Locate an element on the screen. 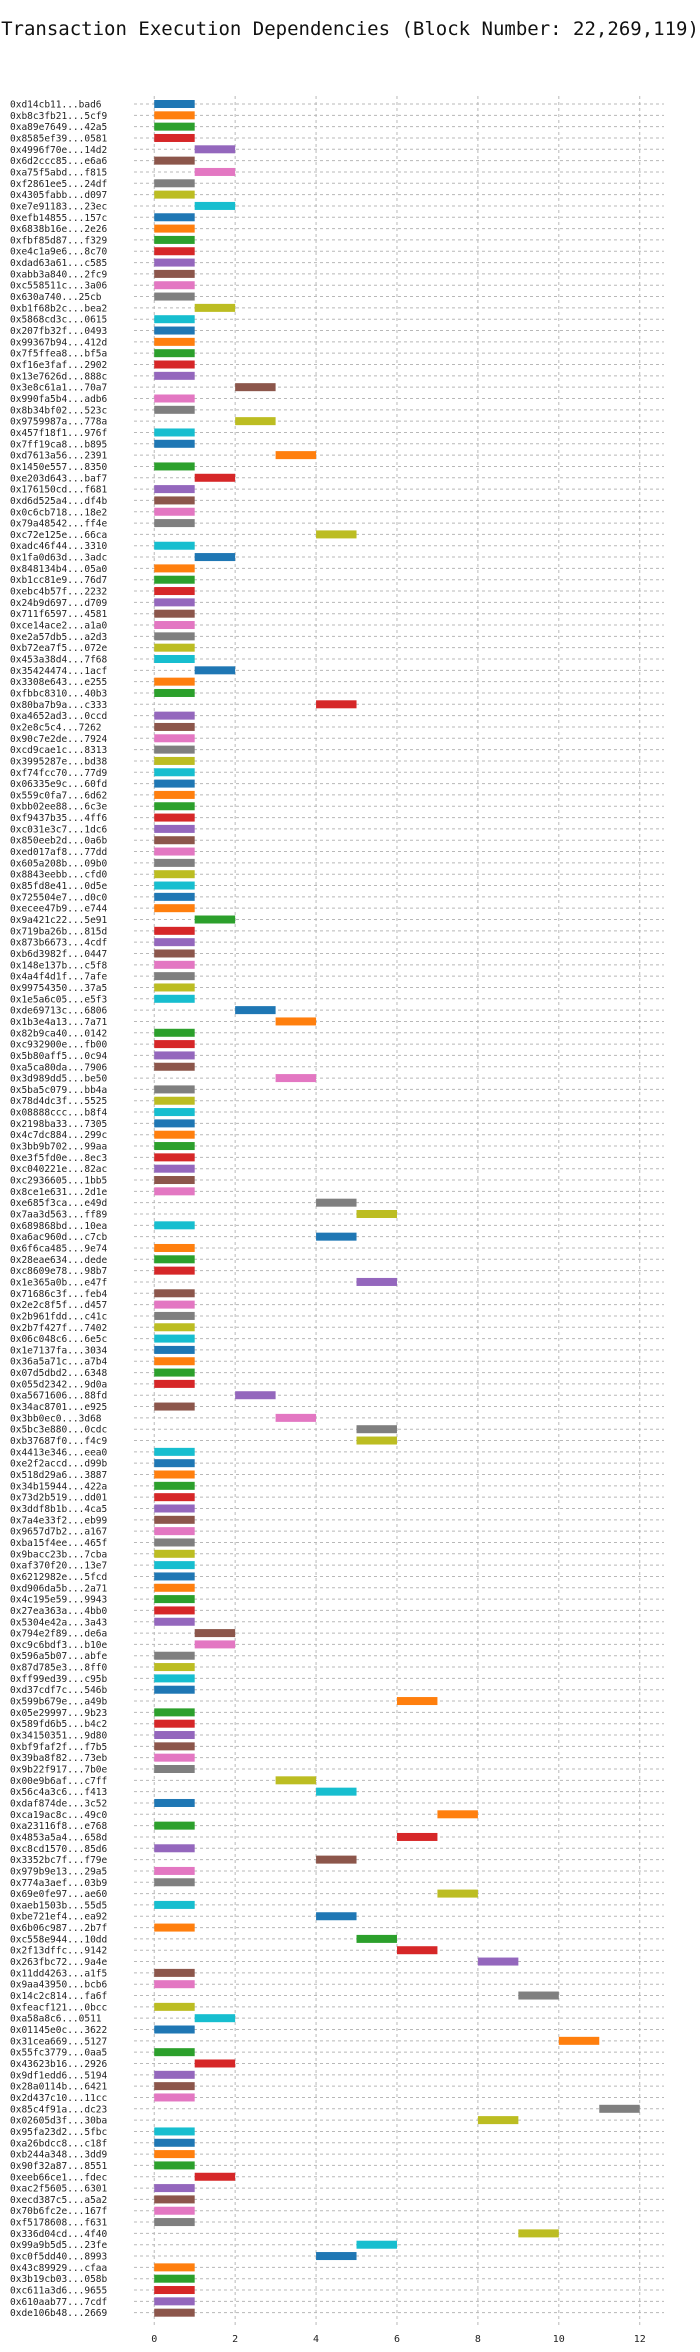 The height and width of the screenshot is (2352, 700). y-tick-label: 0x559c0fa7...6d62 is located at coordinates (58, 795).